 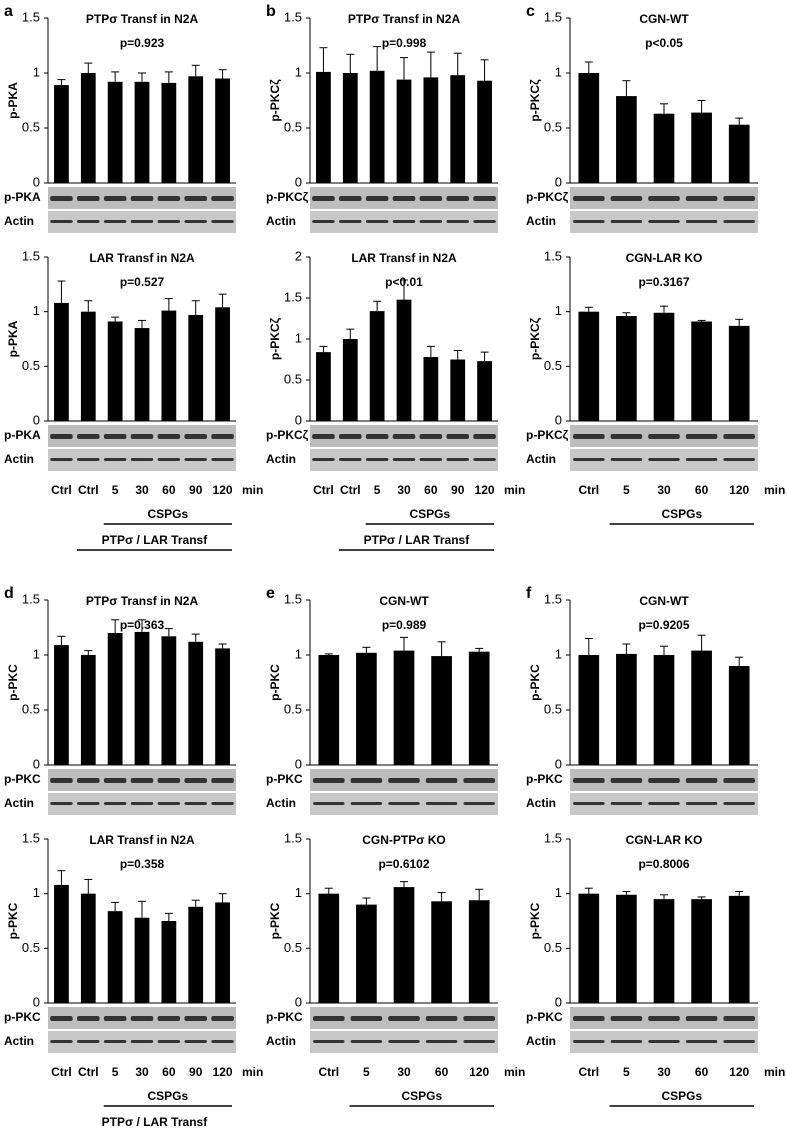 I want to click on group-label: CSPGs, so click(x=681, y=1096).